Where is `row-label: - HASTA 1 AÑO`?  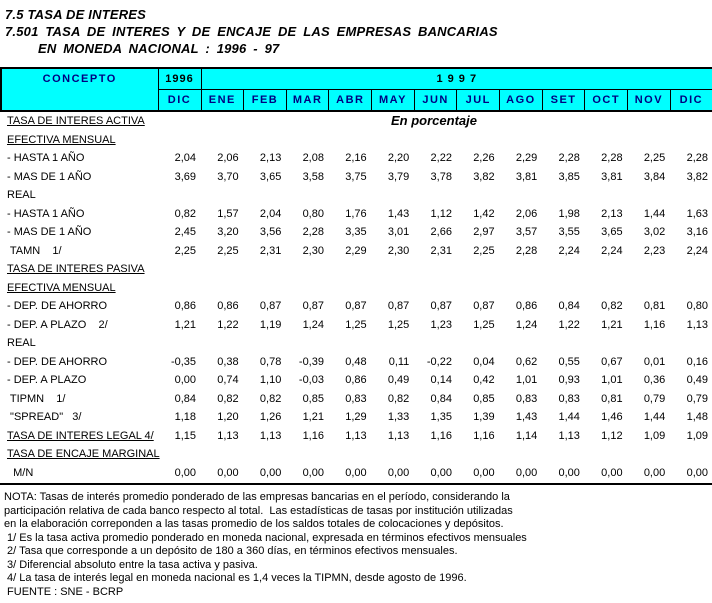
row-label: - HASTA 1 AÑO is located at coordinates (46, 213).